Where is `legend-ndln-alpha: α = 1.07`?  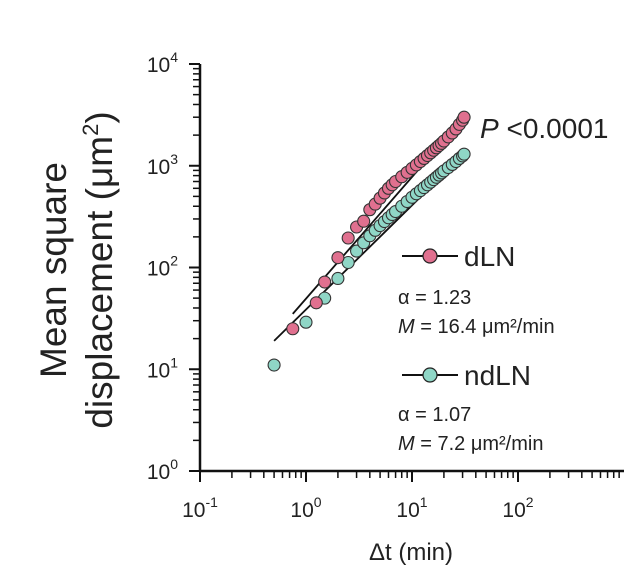
legend-ndln-alpha: α = 1.07 is located at coordinates (434, 415).